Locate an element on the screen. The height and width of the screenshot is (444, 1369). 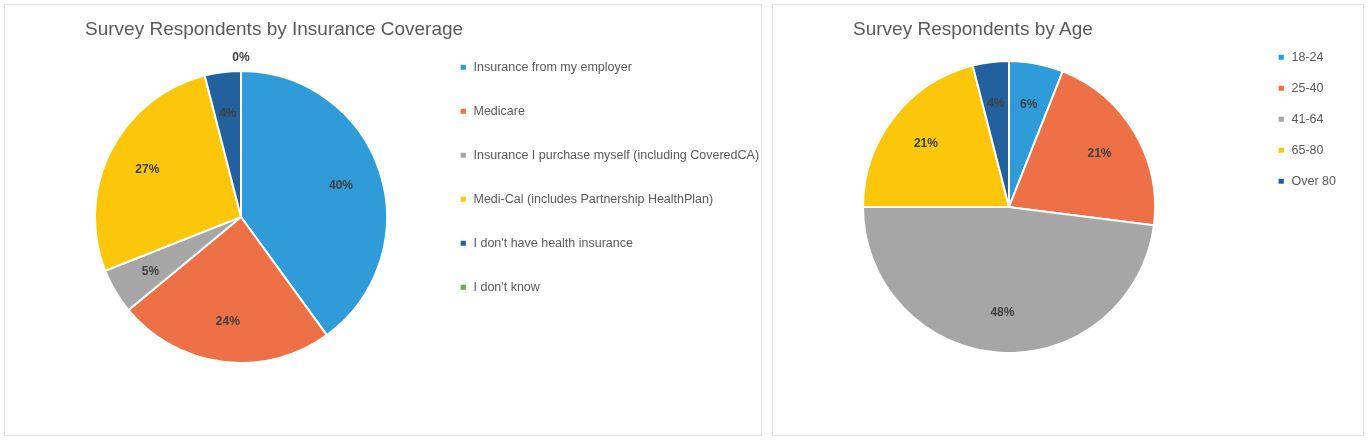
legend-label: 25-40 is located at coordinates (1307, 88).